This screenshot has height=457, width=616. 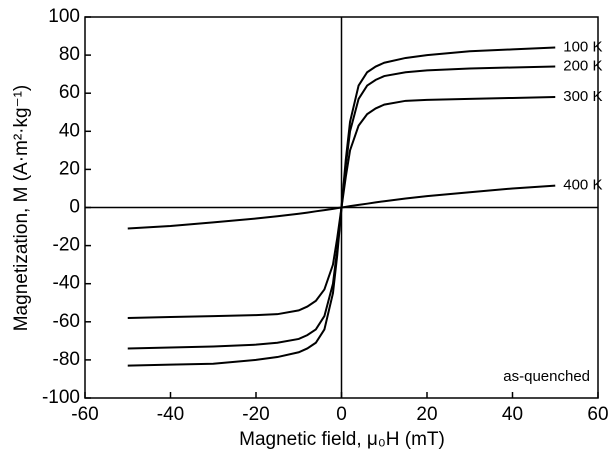 I want to click on x-axis-label: Magnetic field, μ₀H (mT), so click(x=342, y=439).